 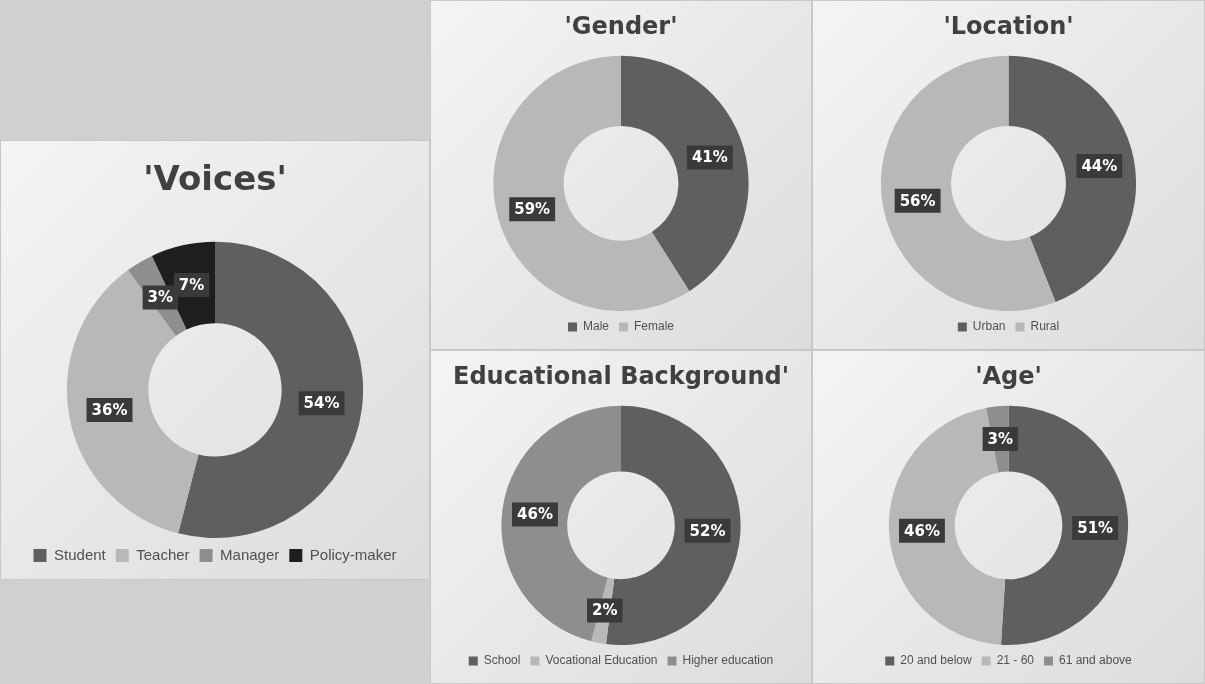 I want to click on data-label: 7%, so click(x=191, y=285).